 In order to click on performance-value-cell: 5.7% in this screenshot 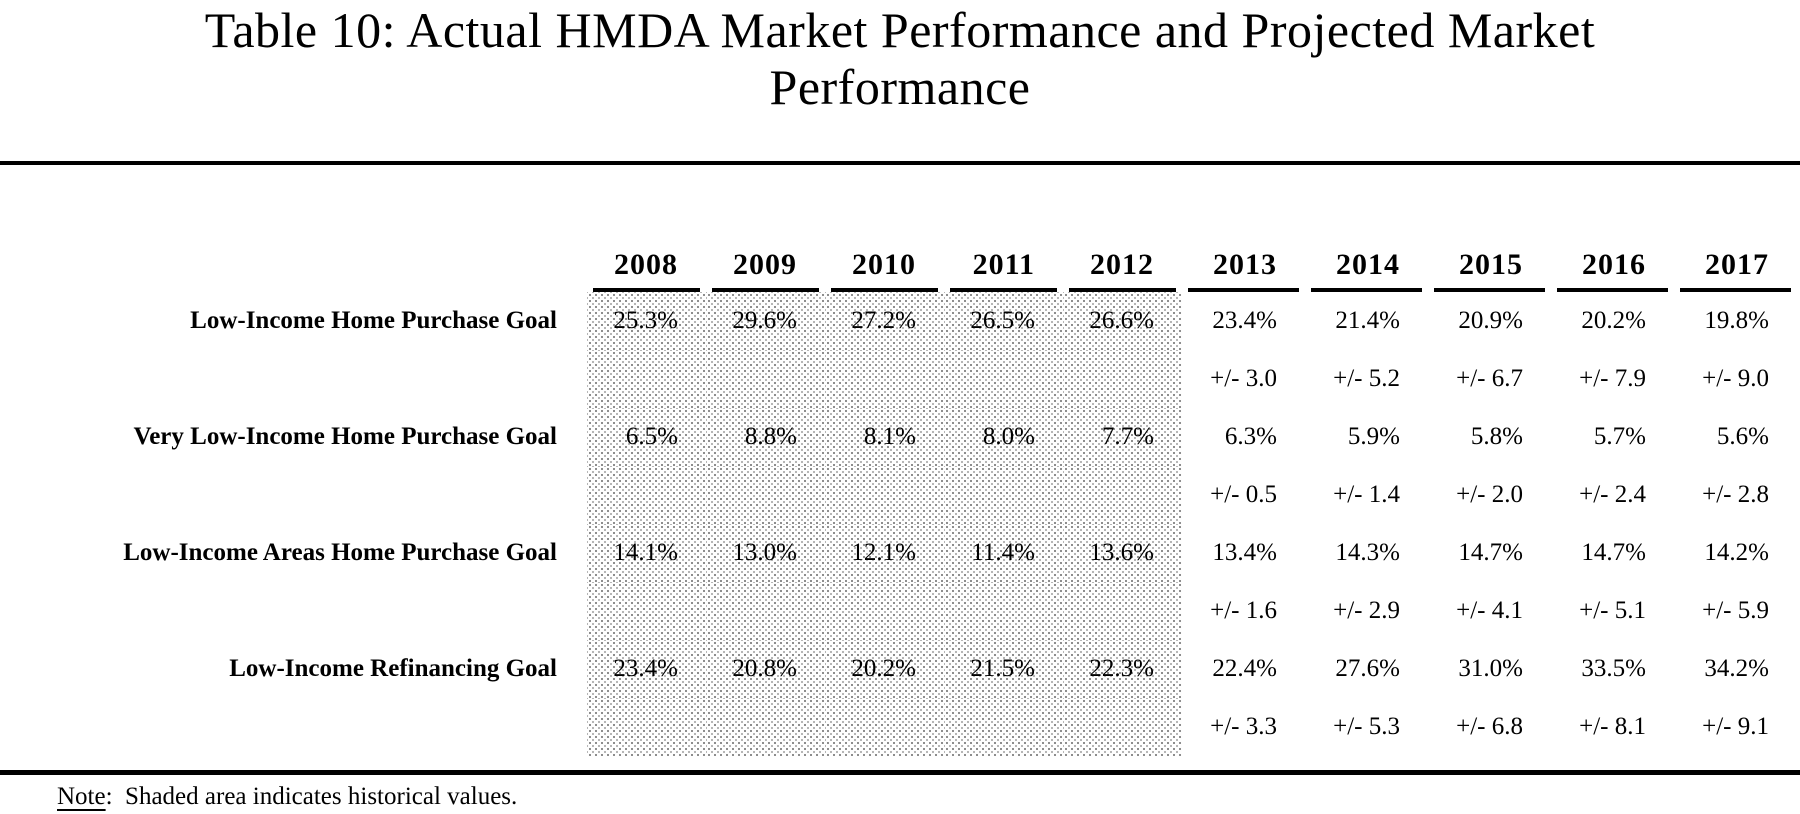, I will do `click(1619, 436)`.